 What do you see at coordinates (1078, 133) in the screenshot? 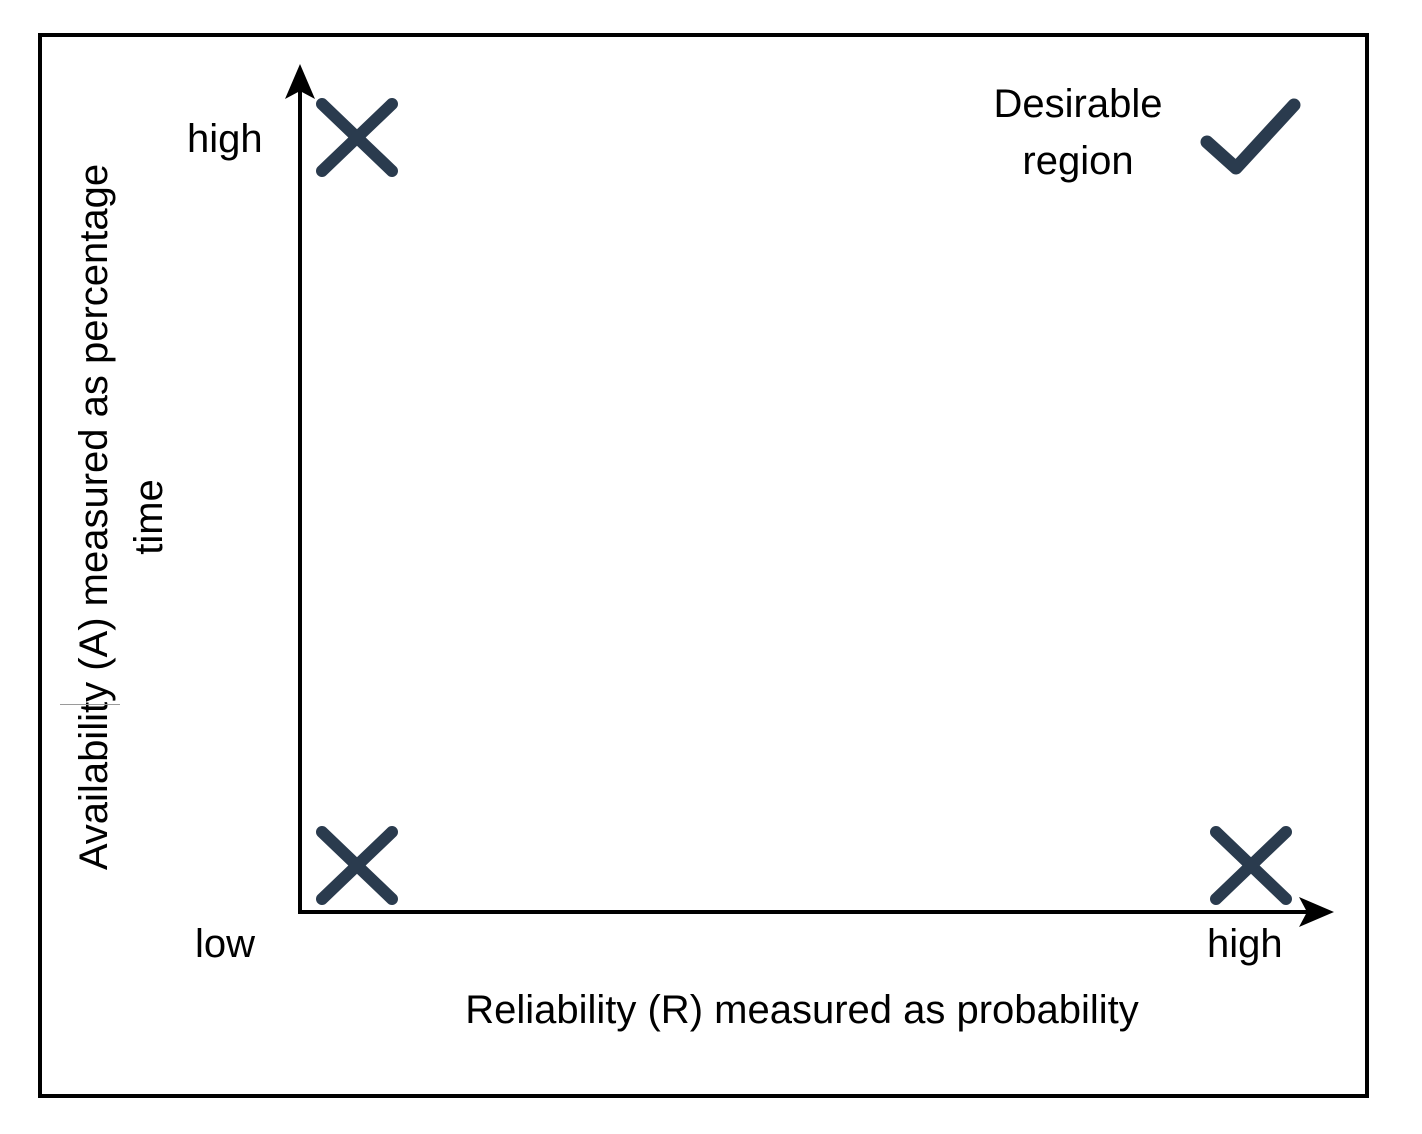
I see `desirable-region-label: Desirable region` at bounding box center [1078, 133].